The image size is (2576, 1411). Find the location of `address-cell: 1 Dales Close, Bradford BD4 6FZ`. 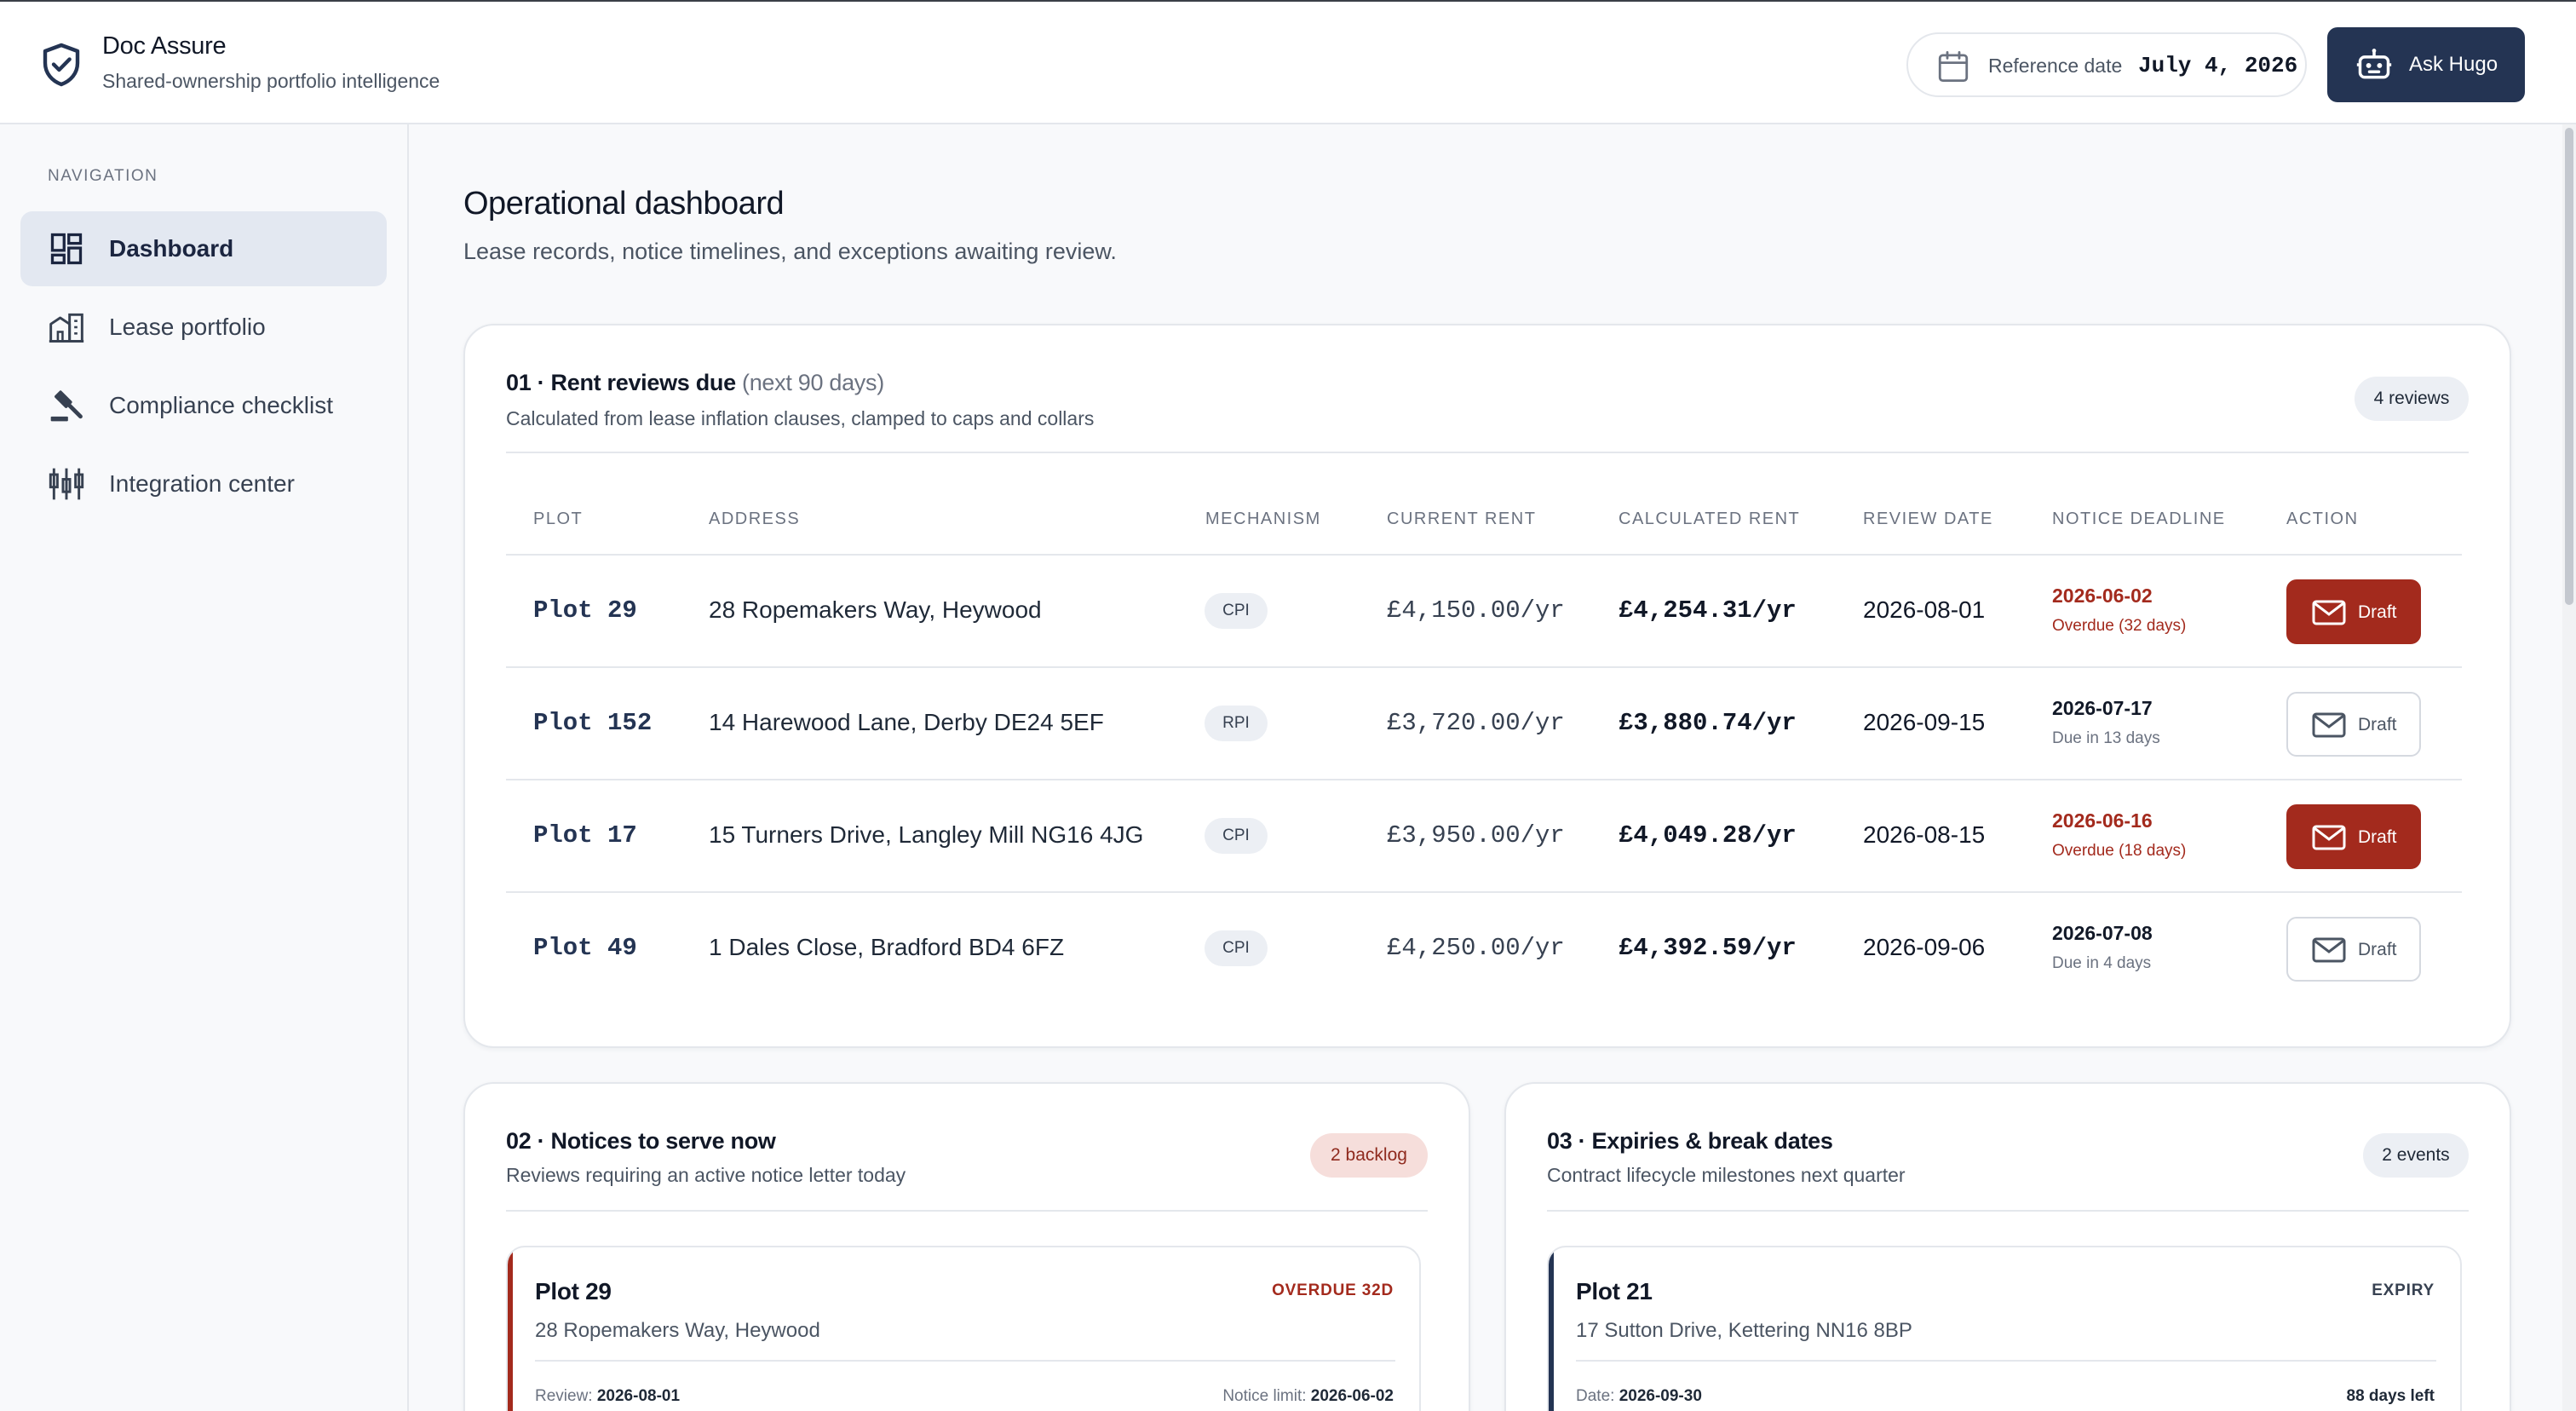

address-cell: 1 Dales Close, Bradford BD4 6FZ is located at coordinates (887, 947).